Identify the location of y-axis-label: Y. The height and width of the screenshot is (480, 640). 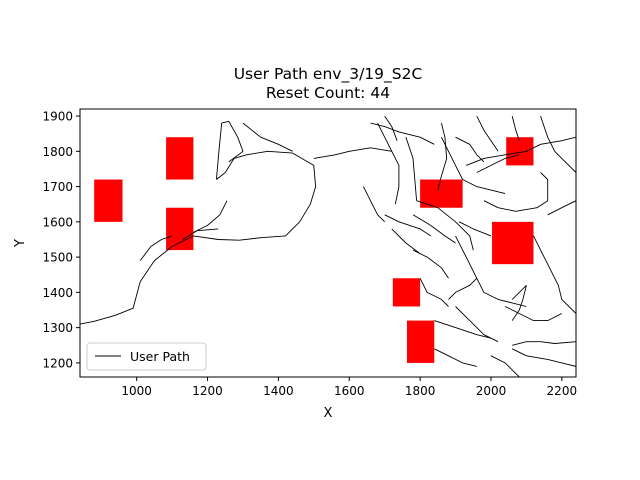
(20, 243).